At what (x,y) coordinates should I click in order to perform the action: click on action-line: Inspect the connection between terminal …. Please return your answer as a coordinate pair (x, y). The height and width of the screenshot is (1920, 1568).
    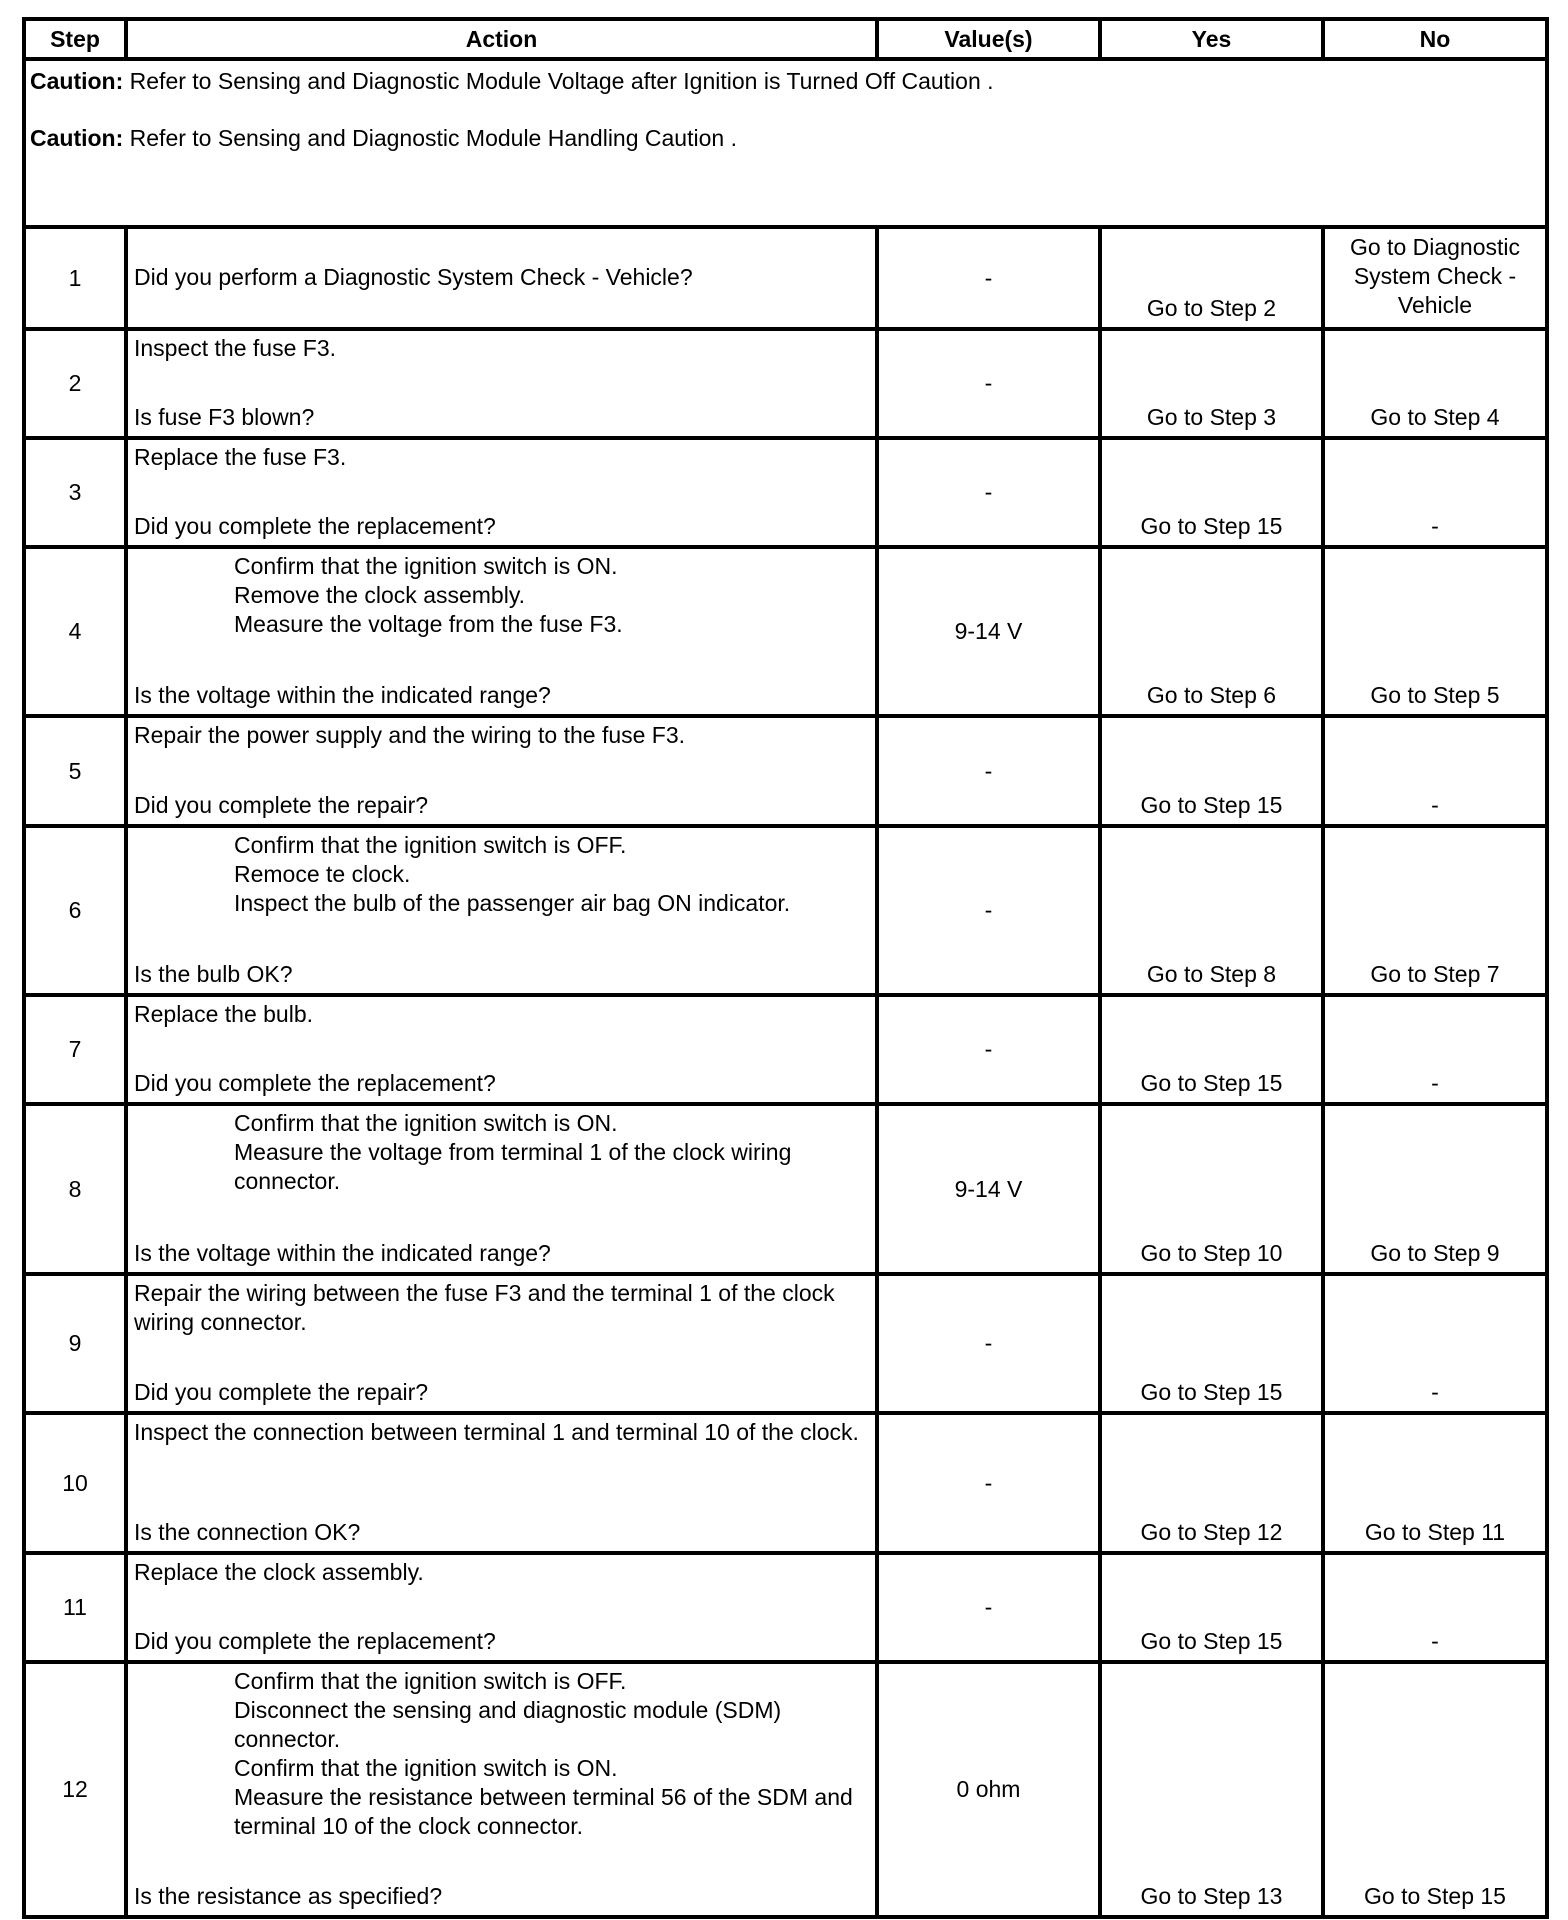
    Looking at the image, I should click on (496, 1432).